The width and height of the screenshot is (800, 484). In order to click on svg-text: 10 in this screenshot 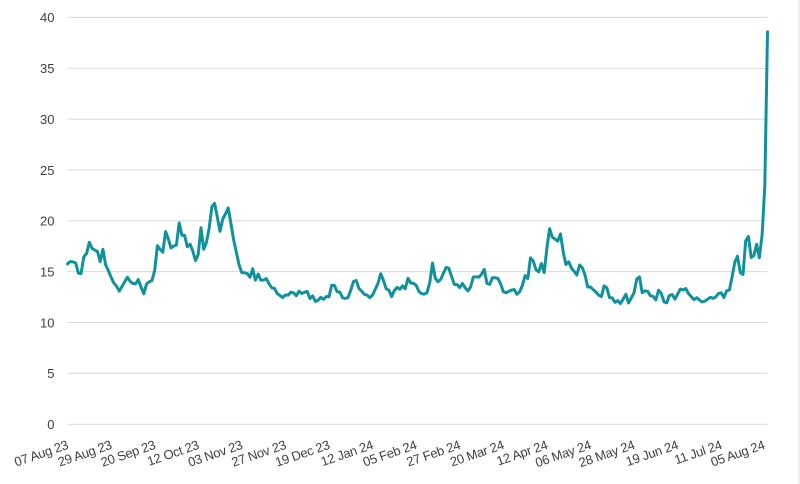, I will do `click(47, 322)`.